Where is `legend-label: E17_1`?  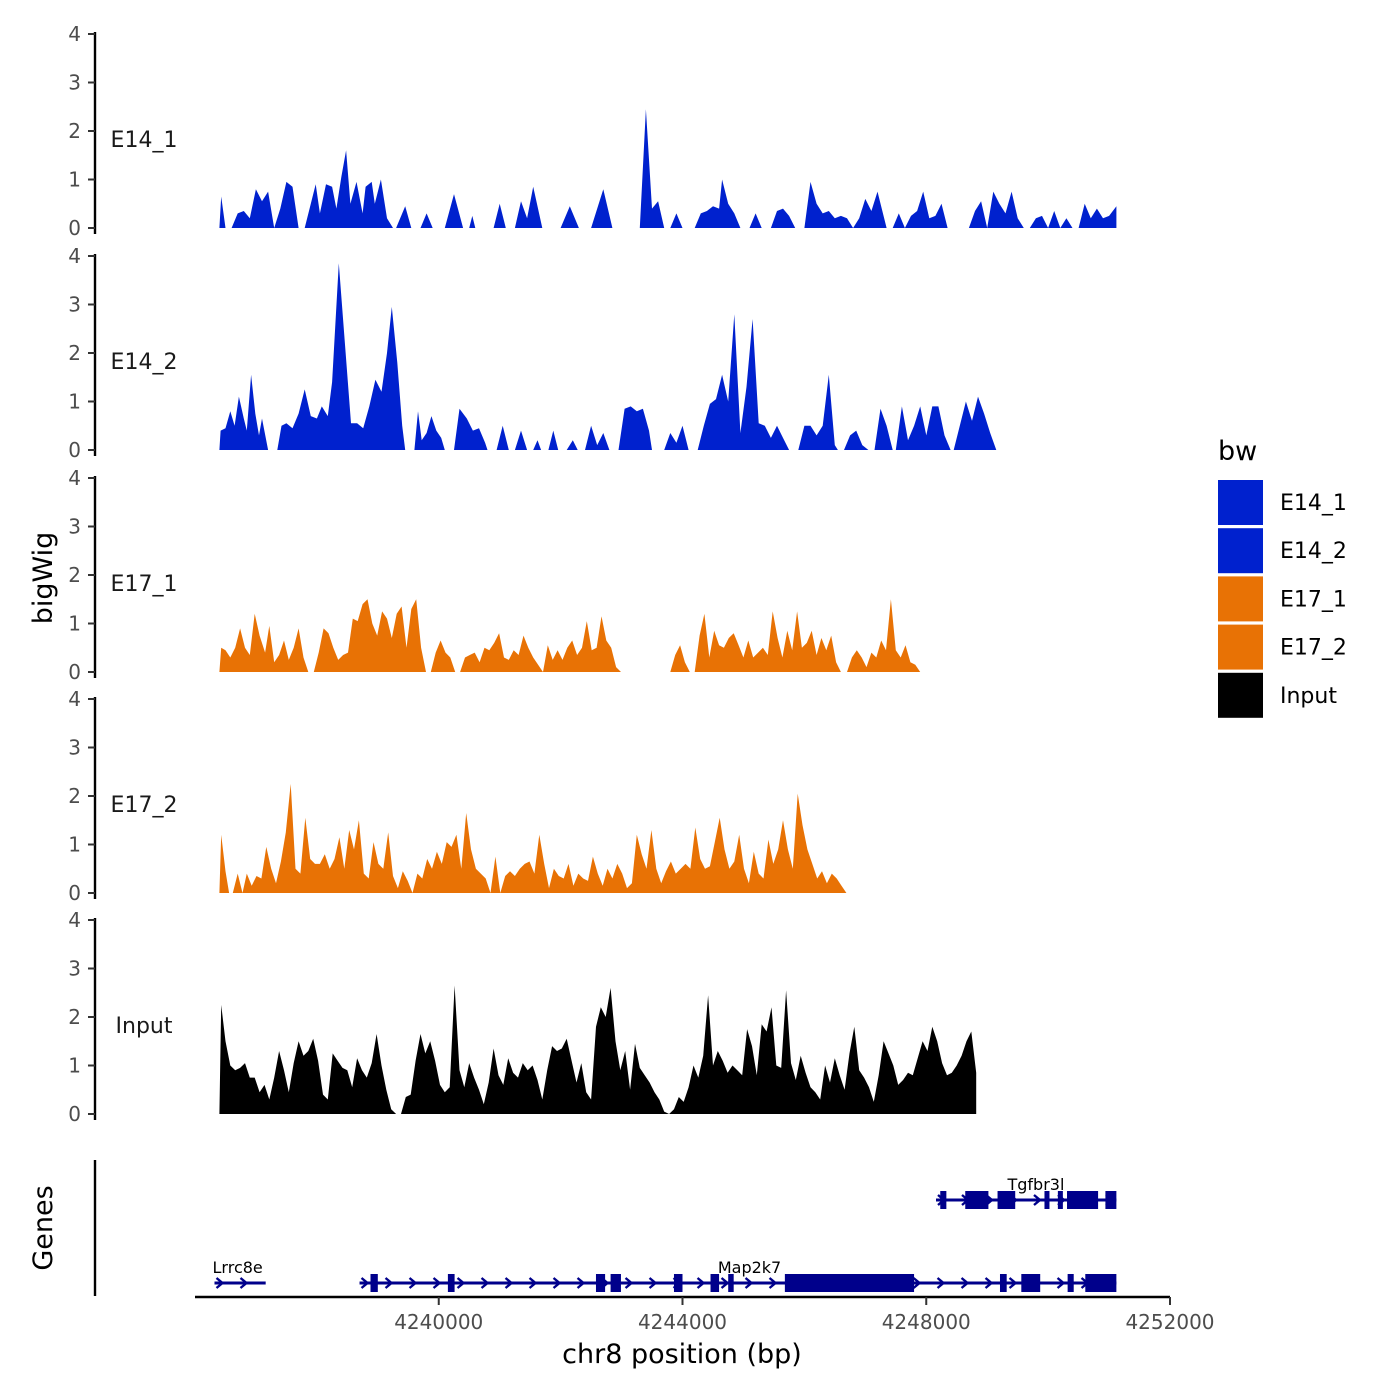
legend-label: E17_1 is located at coordinates (1313, 599).